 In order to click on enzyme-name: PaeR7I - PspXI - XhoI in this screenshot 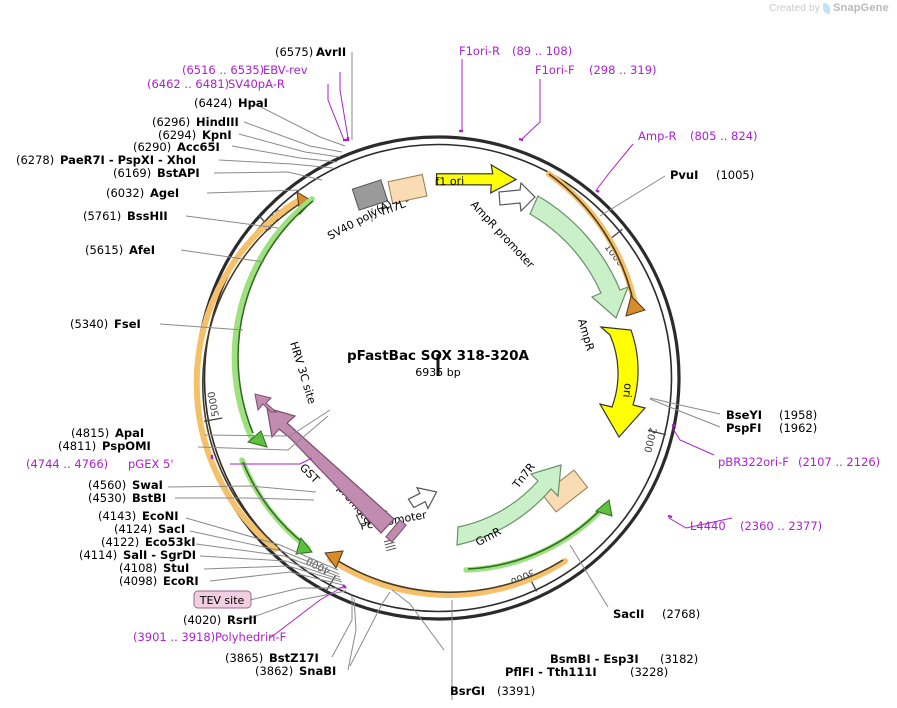, I will do `click(128, 160)`.